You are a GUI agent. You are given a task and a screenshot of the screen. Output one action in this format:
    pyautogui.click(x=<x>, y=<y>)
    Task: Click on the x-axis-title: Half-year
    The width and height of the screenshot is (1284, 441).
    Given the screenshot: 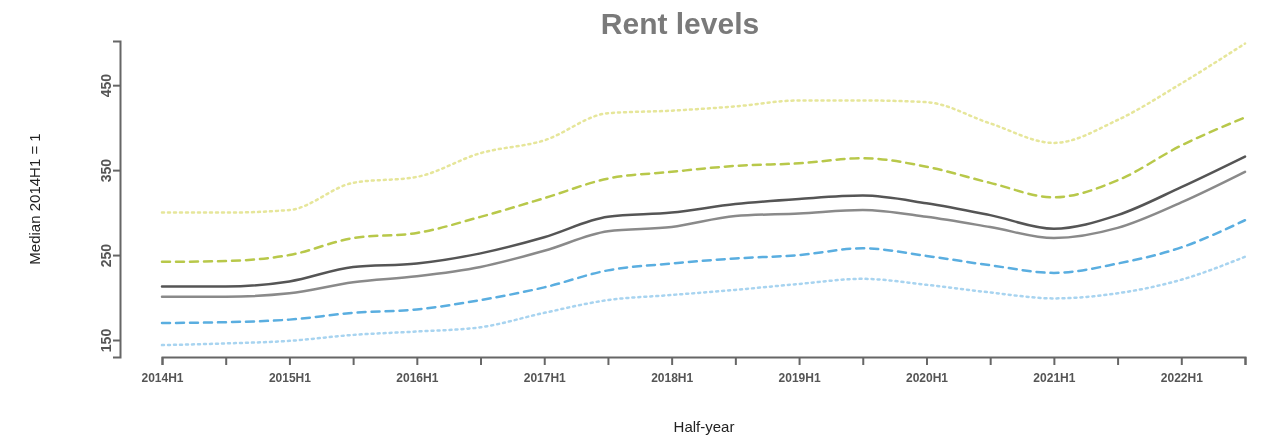 What is the action you would take?
    pyautogui.click(x=704, y=426)
    